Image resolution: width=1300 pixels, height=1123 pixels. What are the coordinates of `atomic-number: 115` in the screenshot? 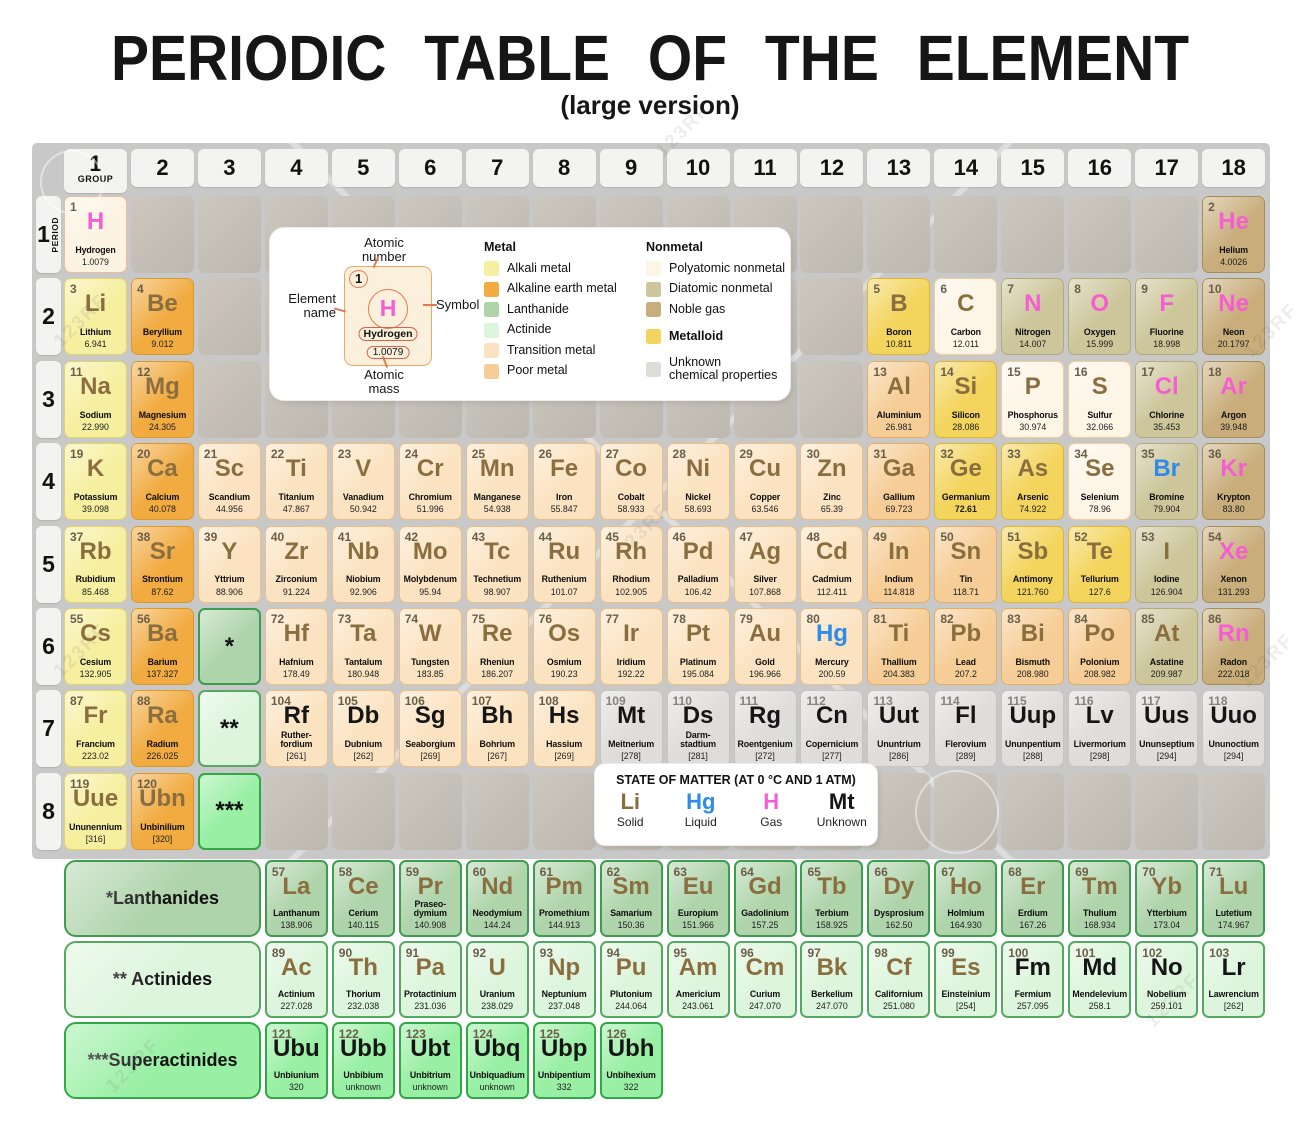 It's located at (1017, 701).